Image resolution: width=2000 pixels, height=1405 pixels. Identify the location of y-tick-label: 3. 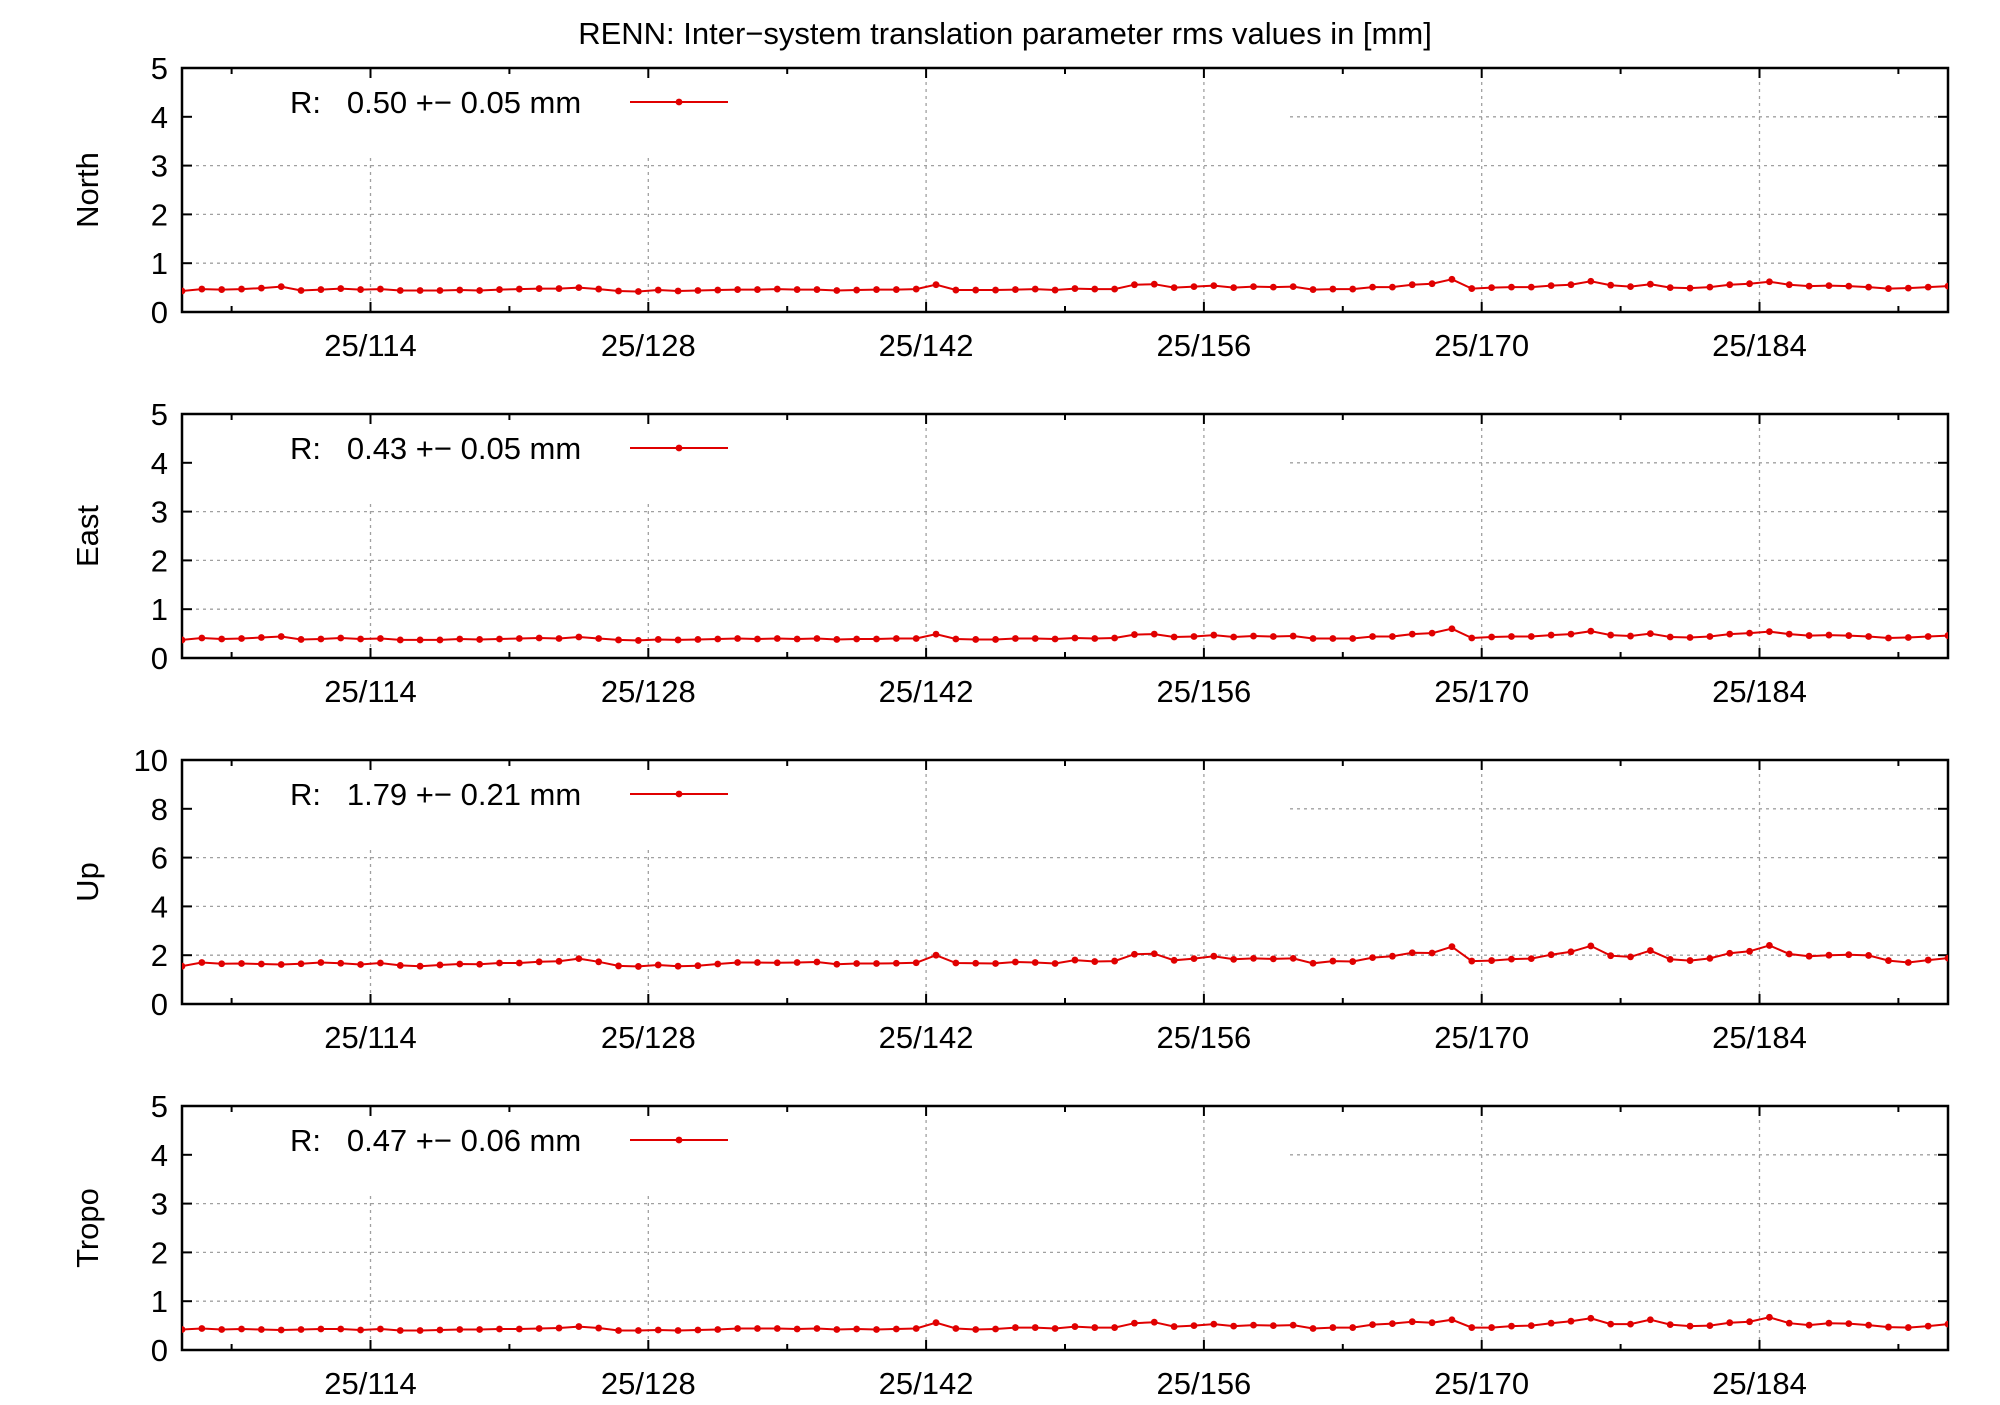
(159, 512).